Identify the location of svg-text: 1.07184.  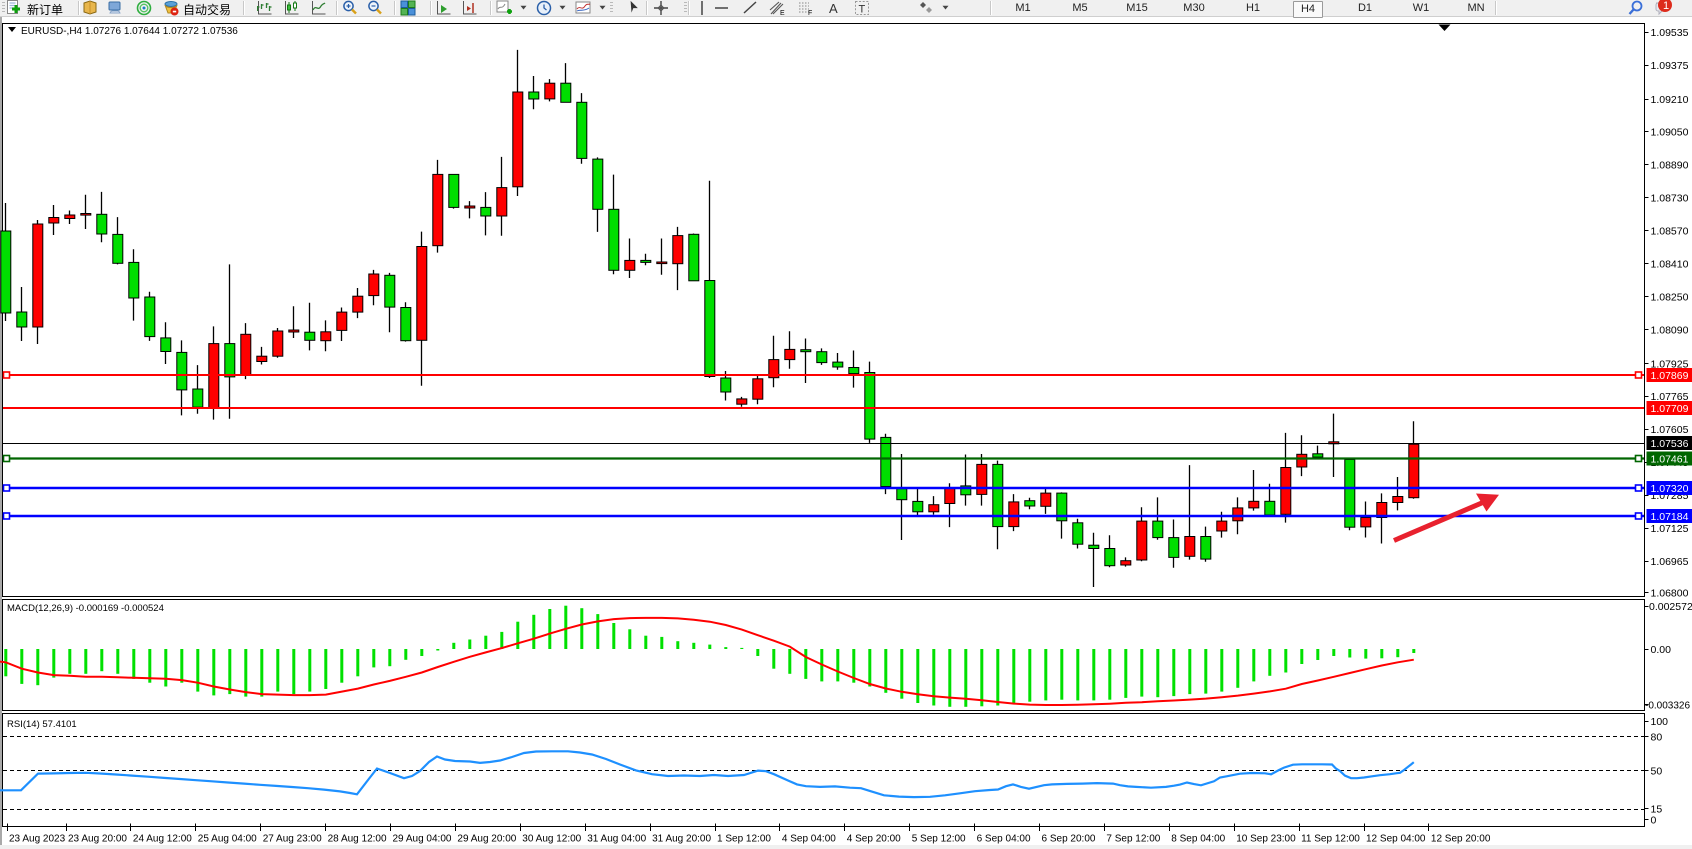
(1670, 517).